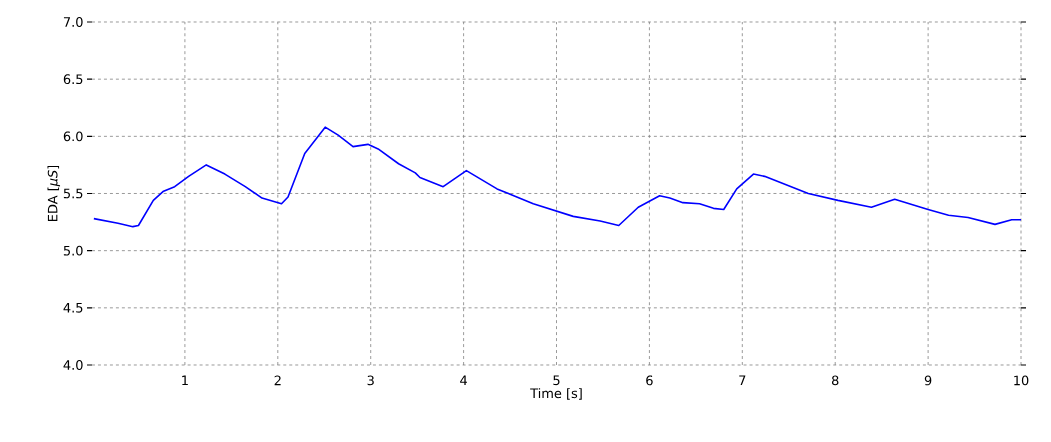 The width and height of the screenshot is (1051, 442). Describe the element at coordinates (277, 380) in the screenshot. I see `x-tick-label: 2` at that location.